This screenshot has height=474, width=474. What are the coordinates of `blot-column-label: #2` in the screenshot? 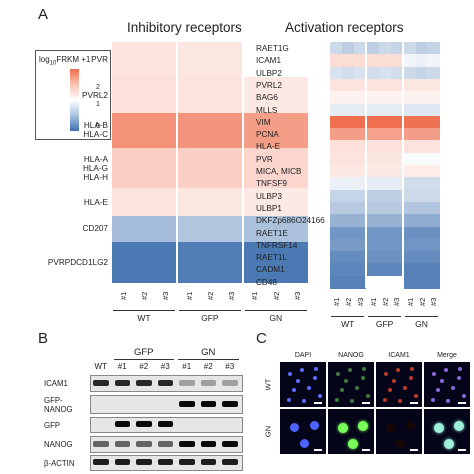 It's located at (208, 366).